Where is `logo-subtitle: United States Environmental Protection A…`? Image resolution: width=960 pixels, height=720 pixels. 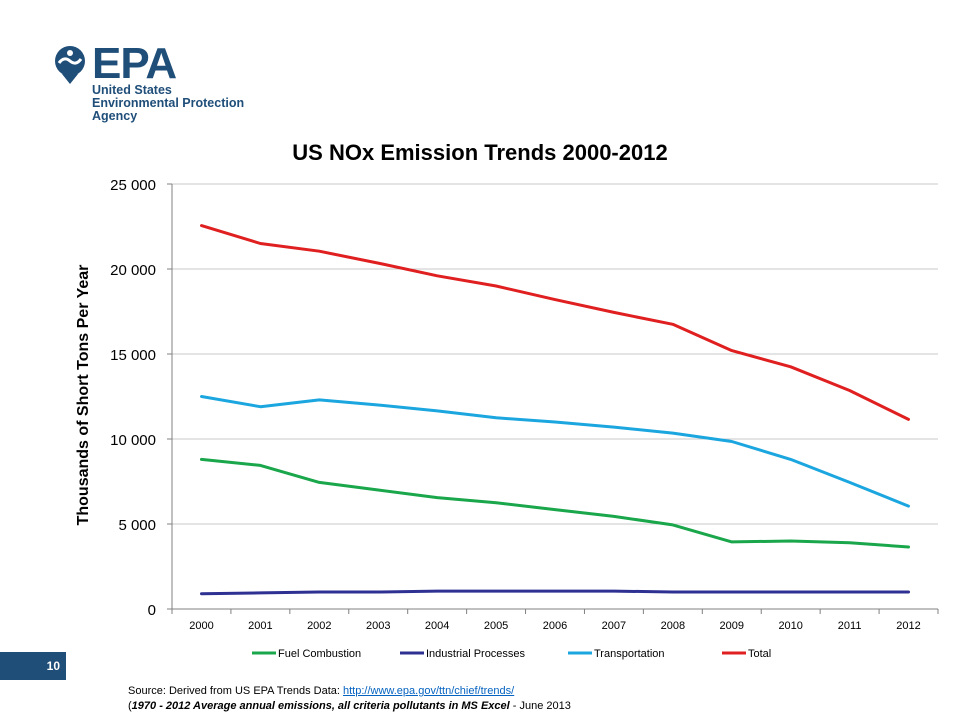 logo-subtitle: United States Environmental Protection A… is located at coordinates (168, 103).